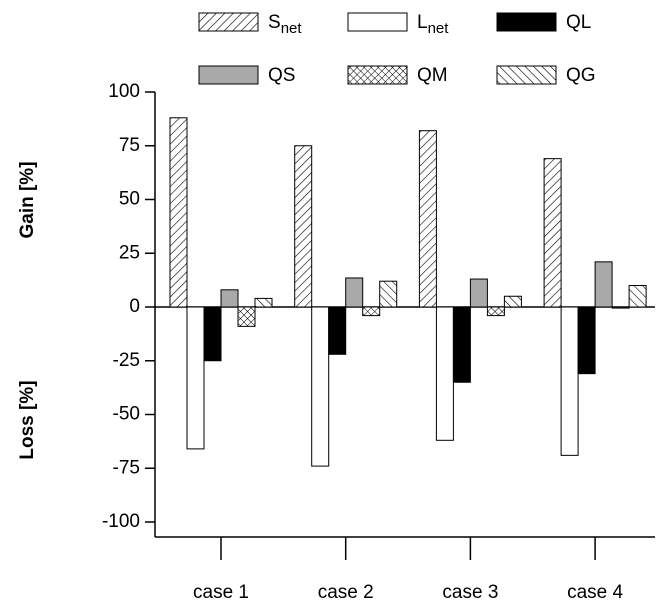 The width and height of the screenshot is (659, 604). What do you see at coordinates (27, 419) in the screenshot?
I see `y-label-loss: Loss [%]` at bounding box center [27, 419].